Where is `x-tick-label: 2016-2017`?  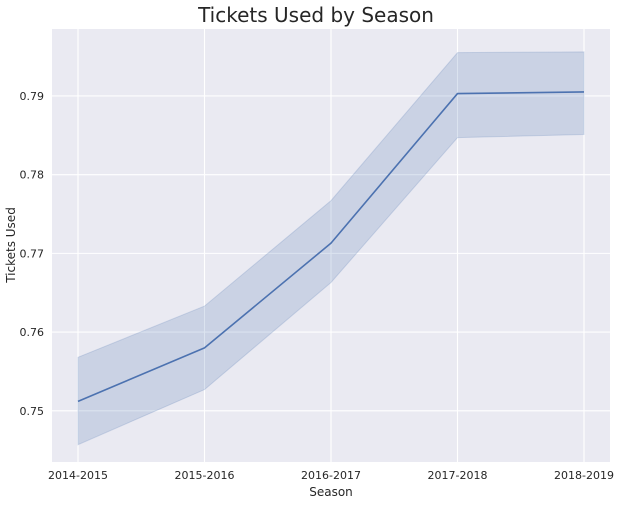
x-tick-label: 2016-2017 is located at coordinates (331, 475).